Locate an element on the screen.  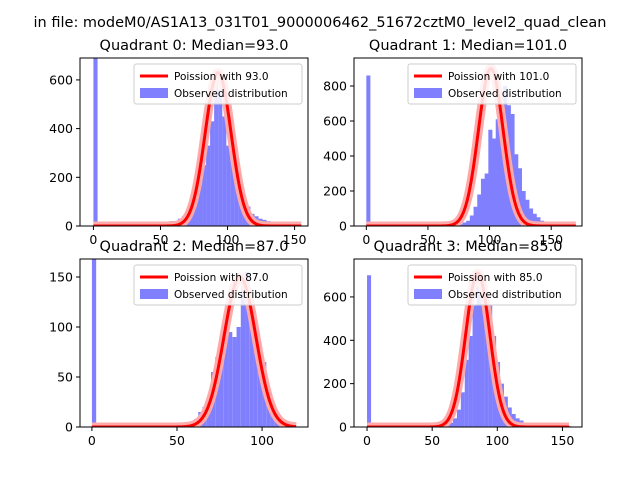
y-tick-label: 150 is located at coordinates (61, 277).